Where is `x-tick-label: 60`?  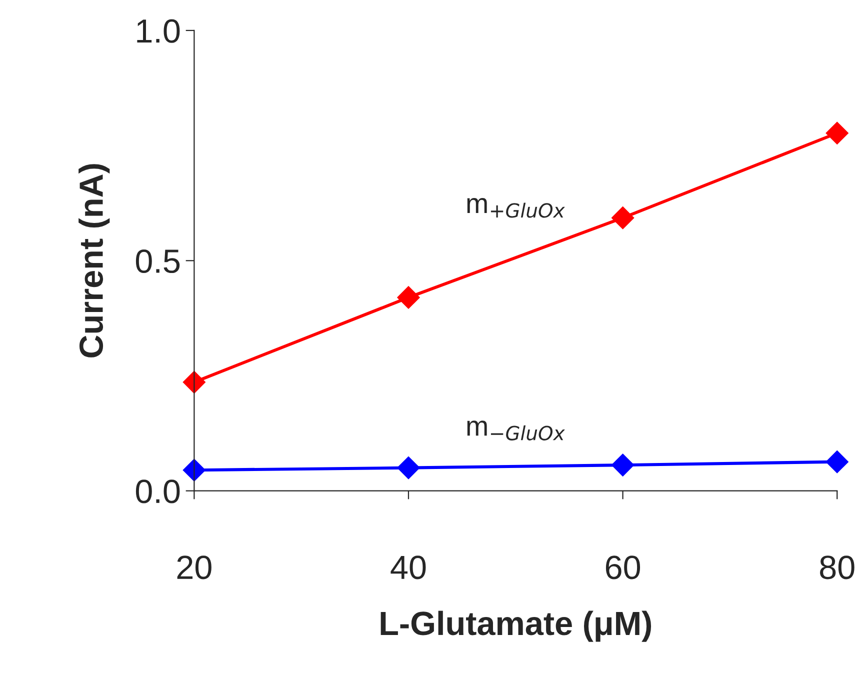
x-tick-label: 60 is located at coordinates (623, 568).